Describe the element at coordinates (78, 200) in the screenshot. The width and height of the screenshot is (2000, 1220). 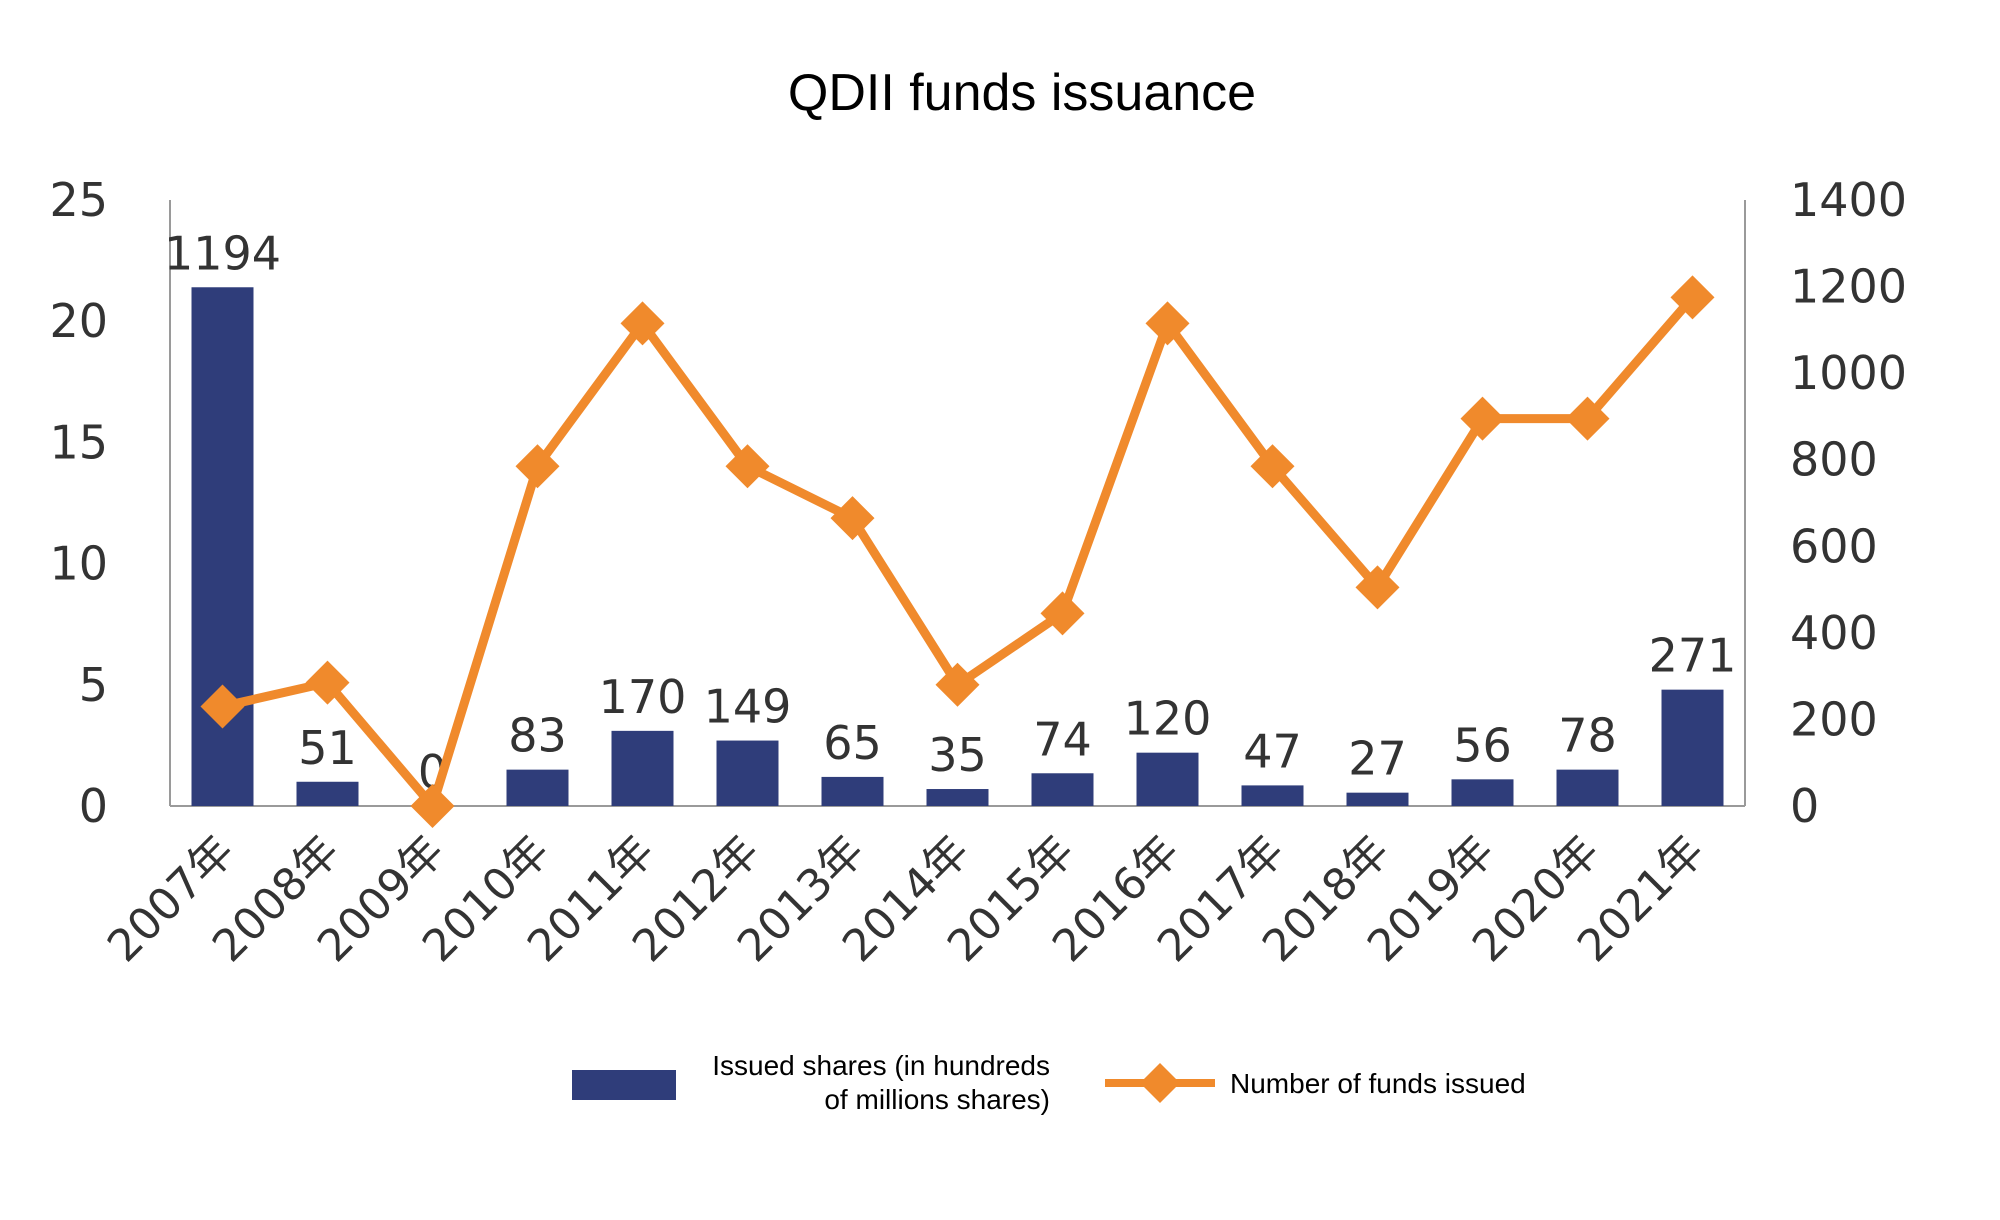
I see `left-y-tick-label: 25` at that location.